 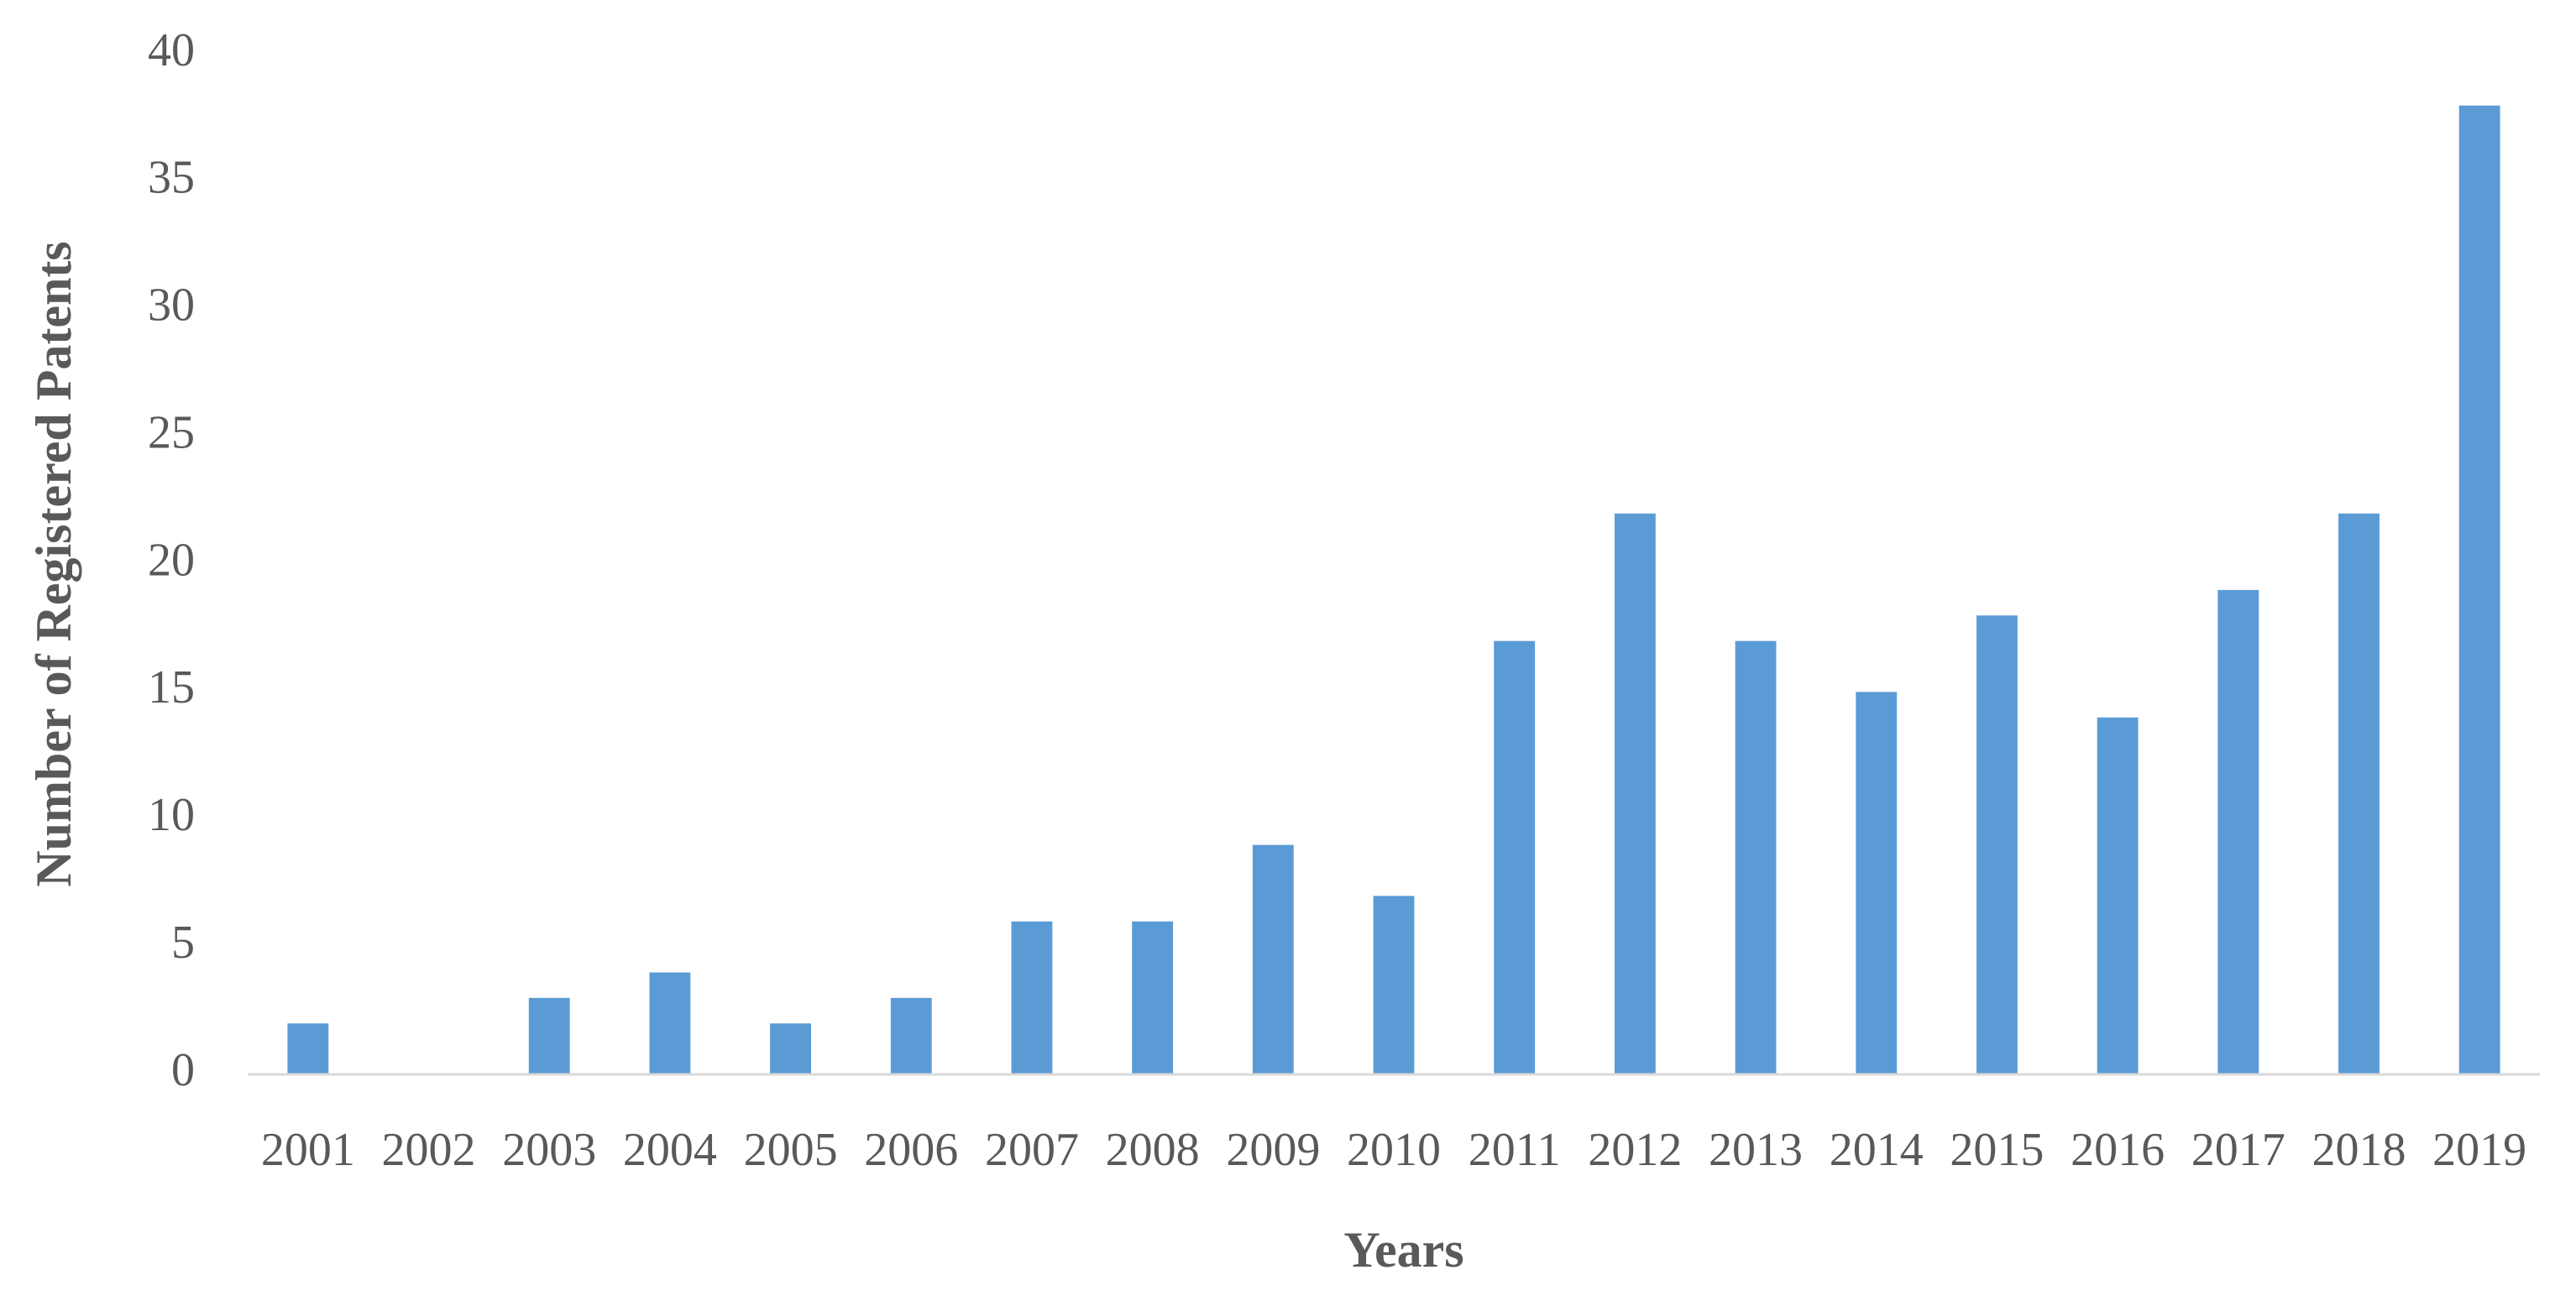 I want to click on y-tick-label: 10, so click(x=172, y=815).